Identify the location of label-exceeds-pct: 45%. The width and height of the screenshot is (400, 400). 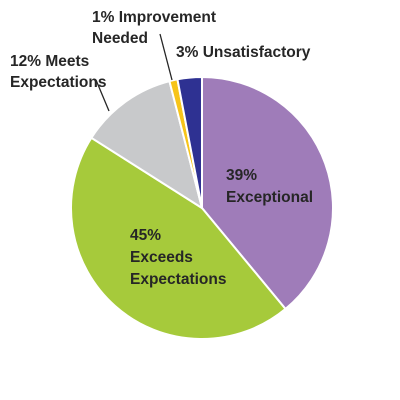
(145, 235).